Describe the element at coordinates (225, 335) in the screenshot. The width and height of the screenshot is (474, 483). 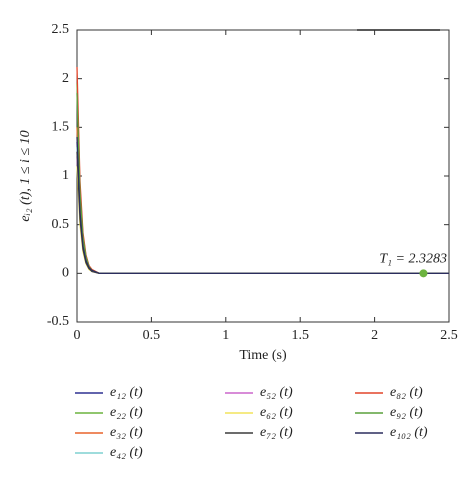
I see `x-tick-label: 1` at that location.